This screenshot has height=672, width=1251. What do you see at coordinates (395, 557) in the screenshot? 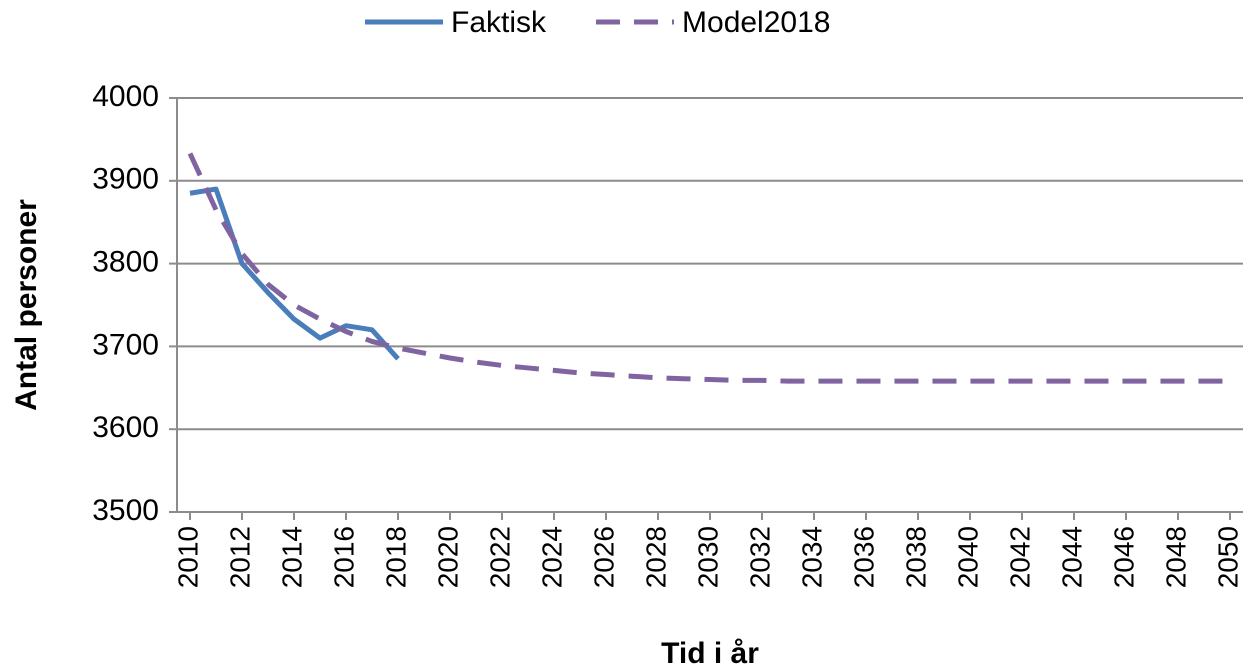
I see `x-tick-label: 2018` at bounding box center [395, 557].